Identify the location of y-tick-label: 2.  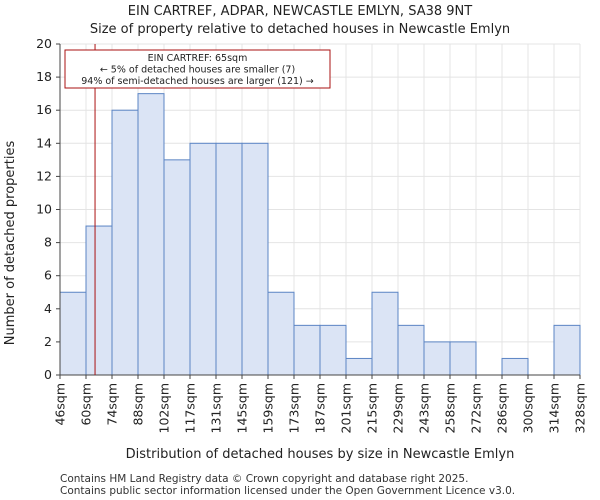
(48, 341).